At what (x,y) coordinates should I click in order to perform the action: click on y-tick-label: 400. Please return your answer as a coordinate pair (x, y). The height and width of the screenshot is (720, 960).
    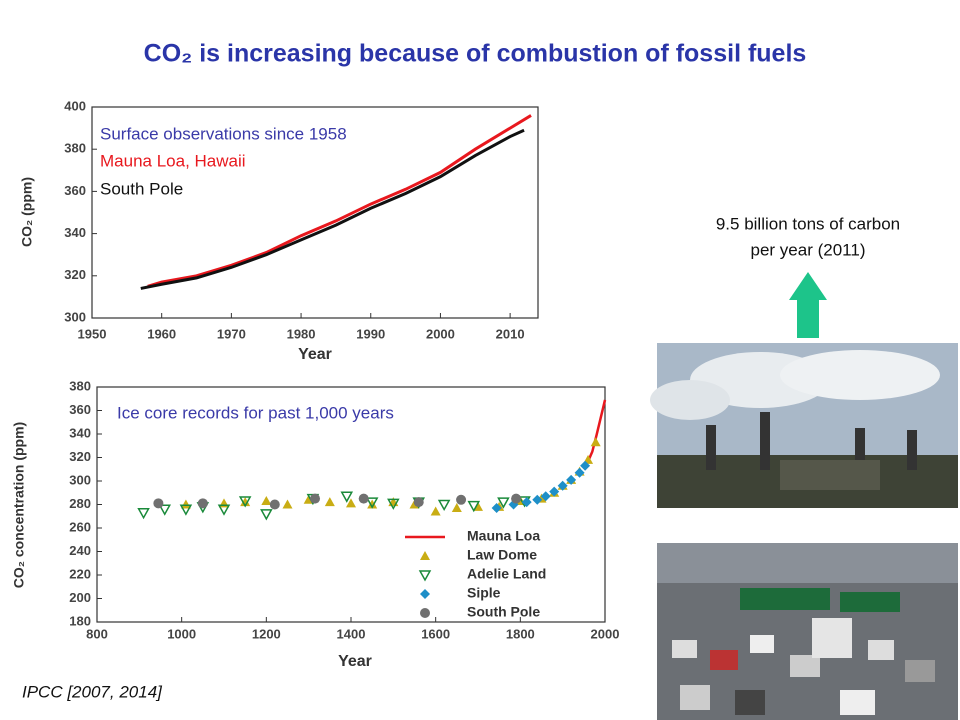
    Looking at the image, I should click on (75, 105).